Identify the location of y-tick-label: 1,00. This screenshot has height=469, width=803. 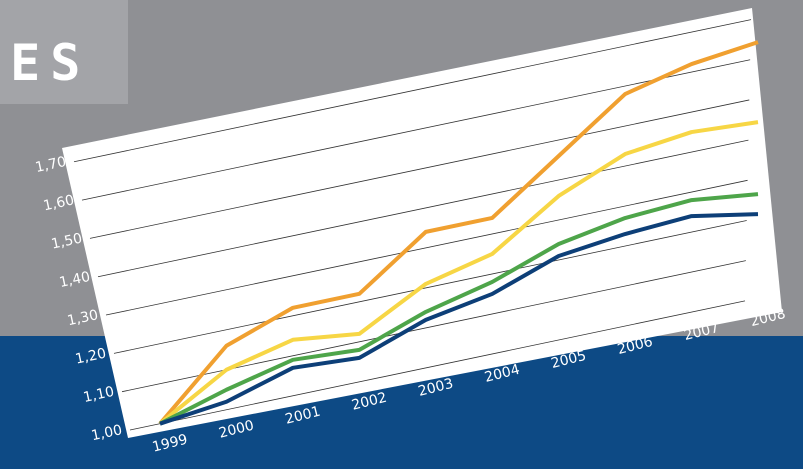
(107, 433).